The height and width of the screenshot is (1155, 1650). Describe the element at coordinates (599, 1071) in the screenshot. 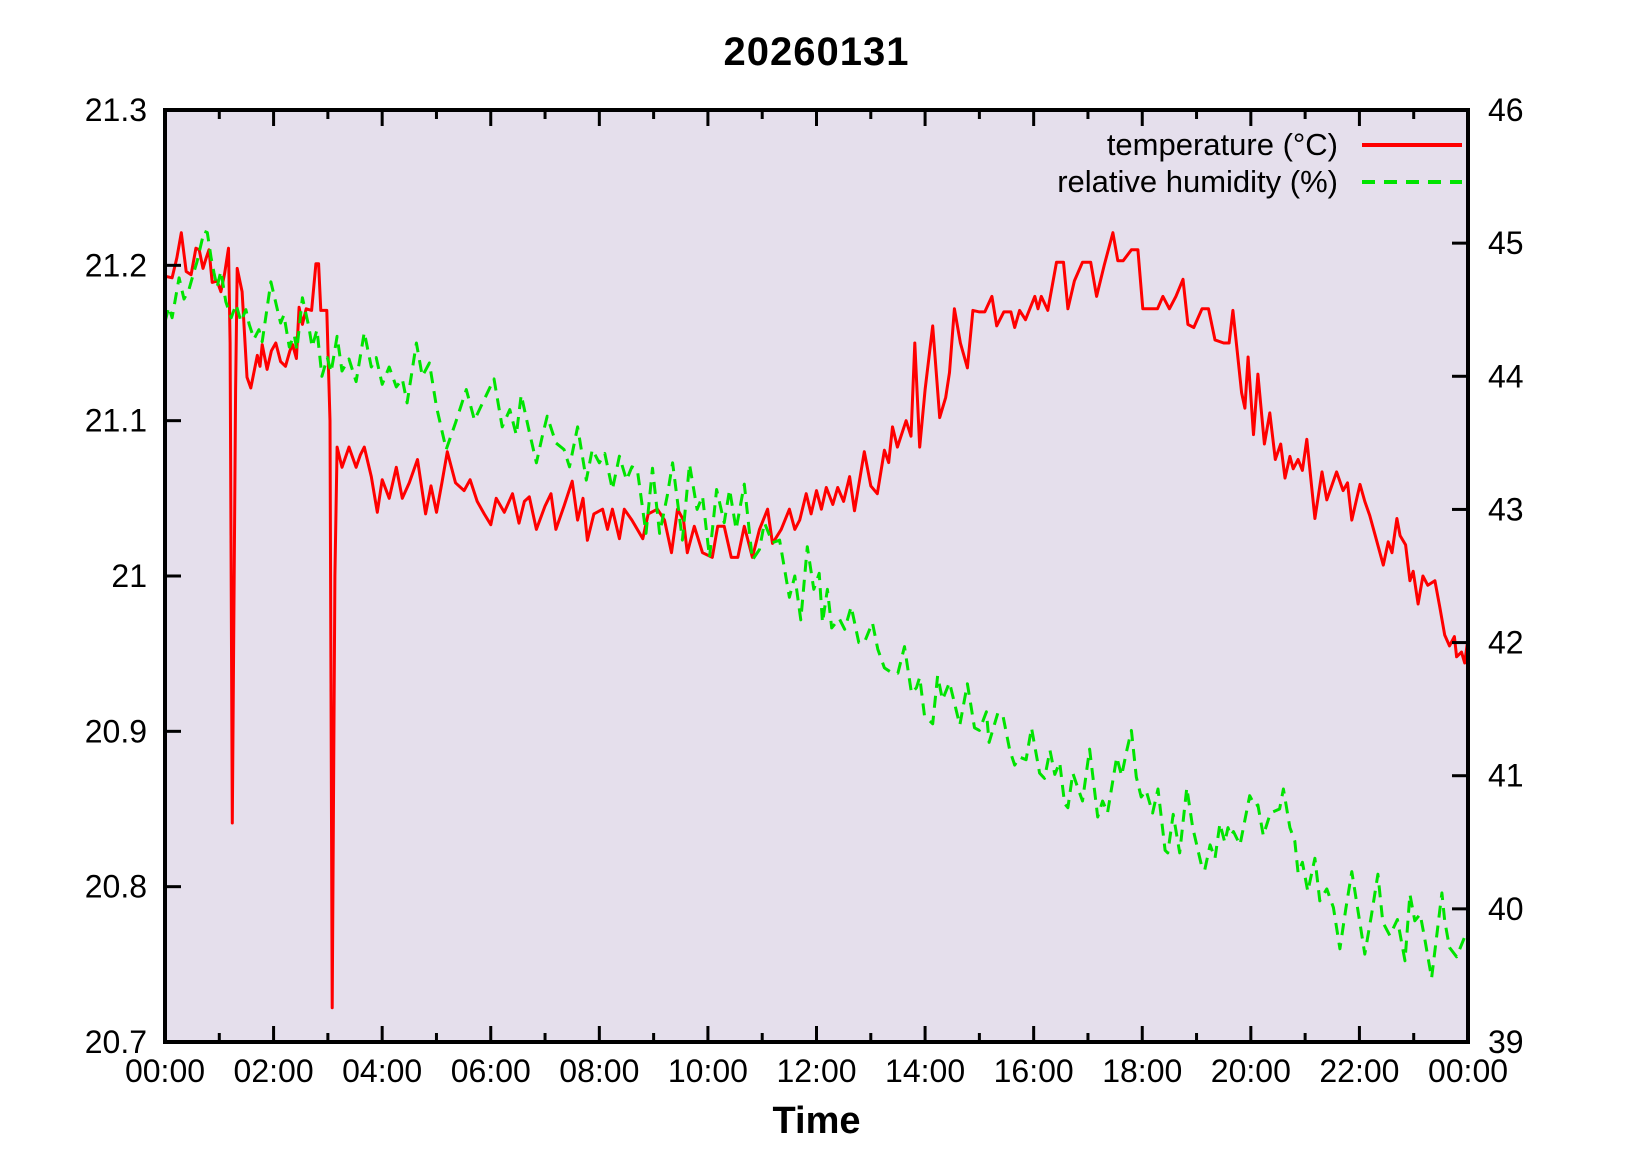

I see `x-axis-tick-label: 08:00` at that location.